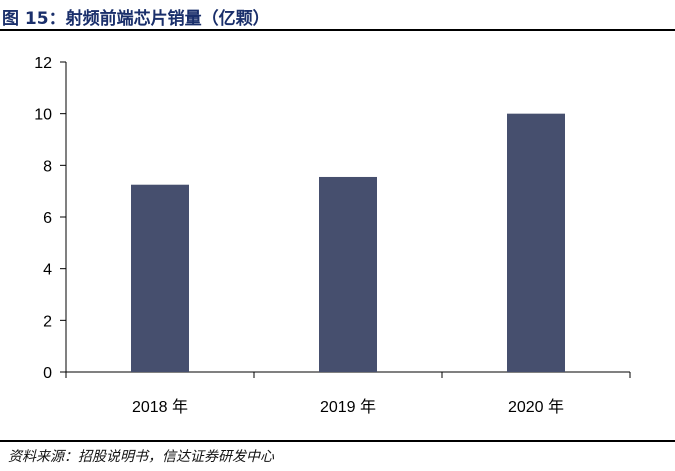 The width and height of the screenshot is (675, 471). Describe the element at coordinates (43, 63) in the screenshot. I see `y-tick-label: 12` at that location.